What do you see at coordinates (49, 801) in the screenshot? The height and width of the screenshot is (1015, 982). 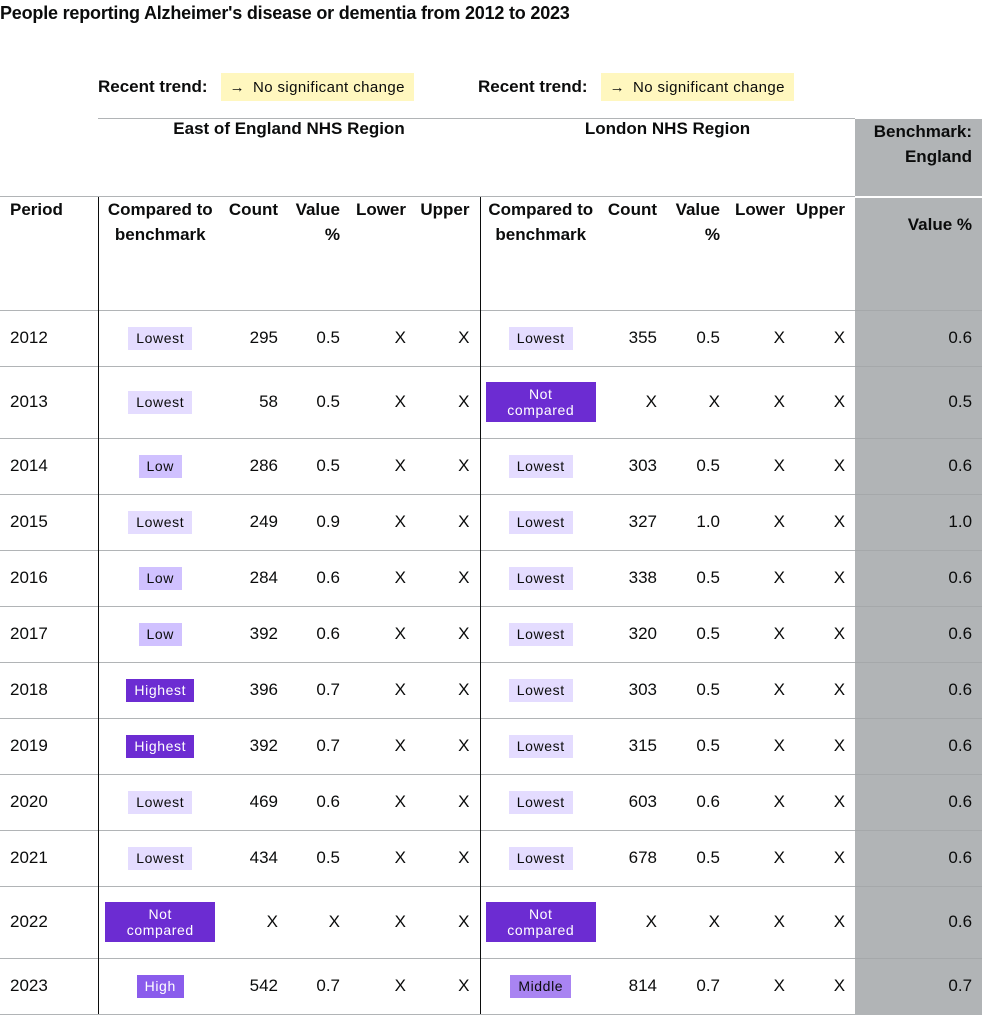 I see `cell-period: 2020` at bounding box center [49, 801].